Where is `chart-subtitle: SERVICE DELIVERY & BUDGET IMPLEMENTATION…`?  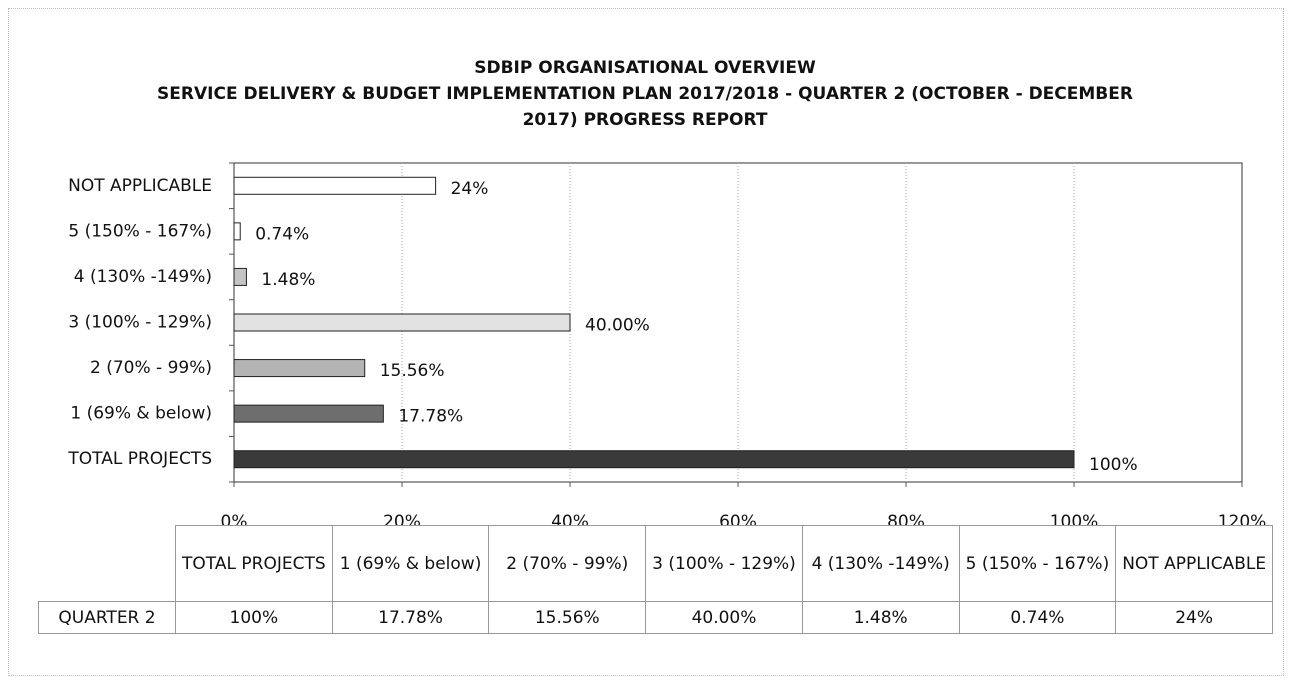
chart-subtitle: SERVICE DELIVERY & BUDGET IMPLEMENTATION… is located at coordinates (645, 107).